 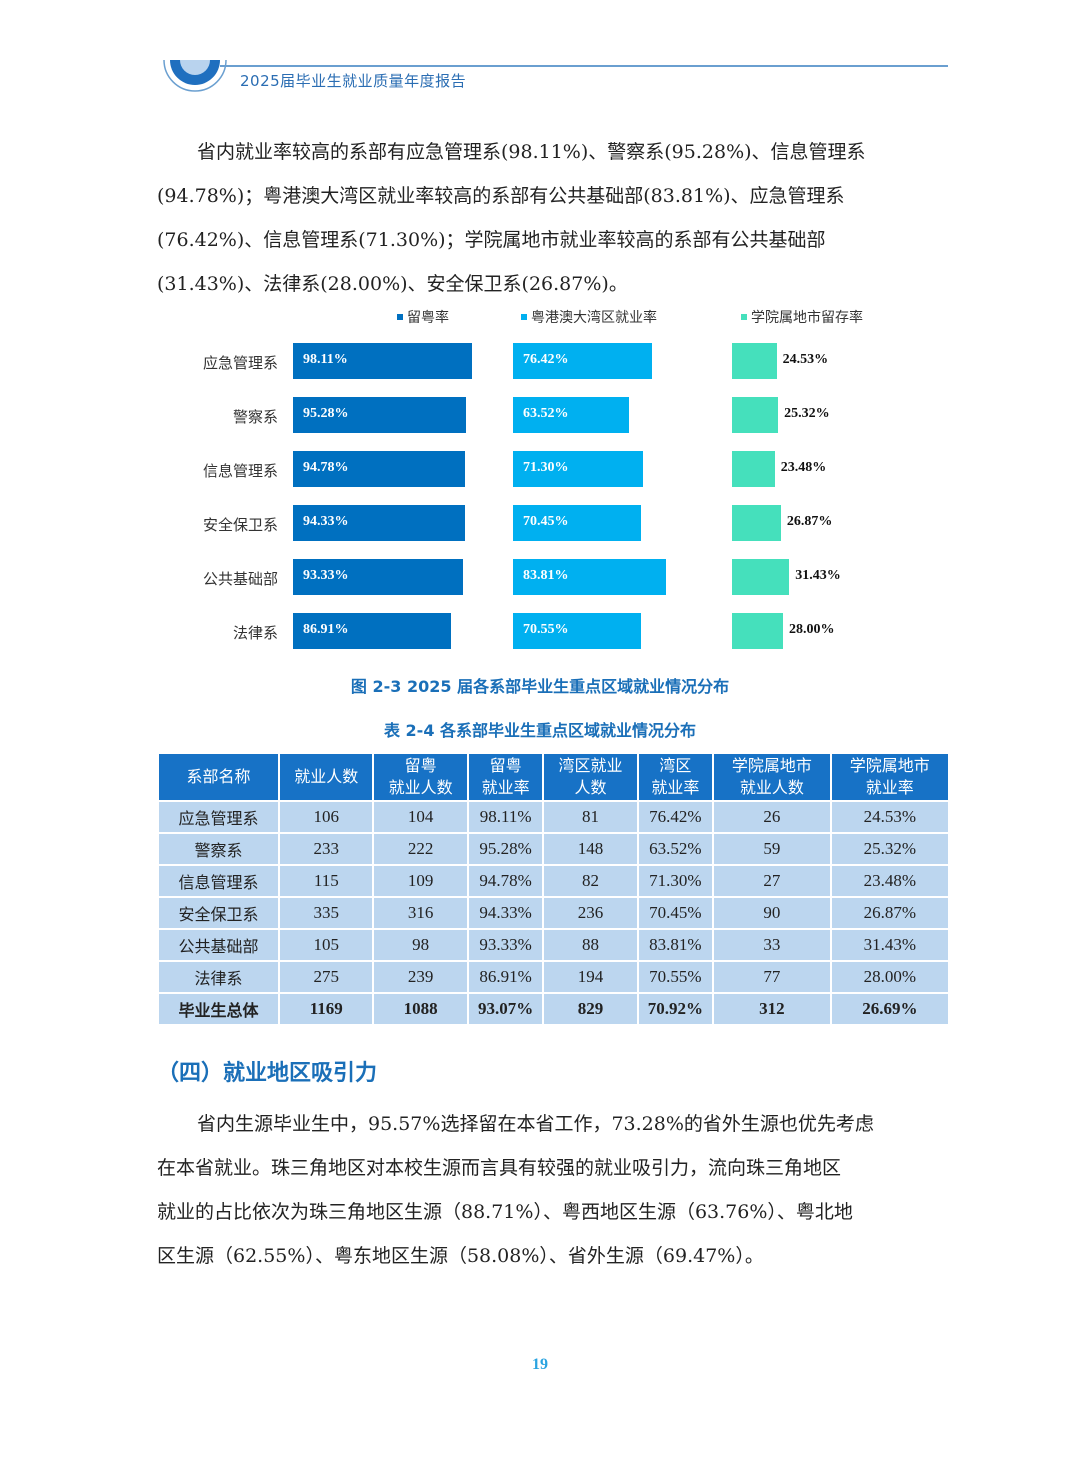 I want to click on category-label: 公共基础部, so click(x=240, y=579).